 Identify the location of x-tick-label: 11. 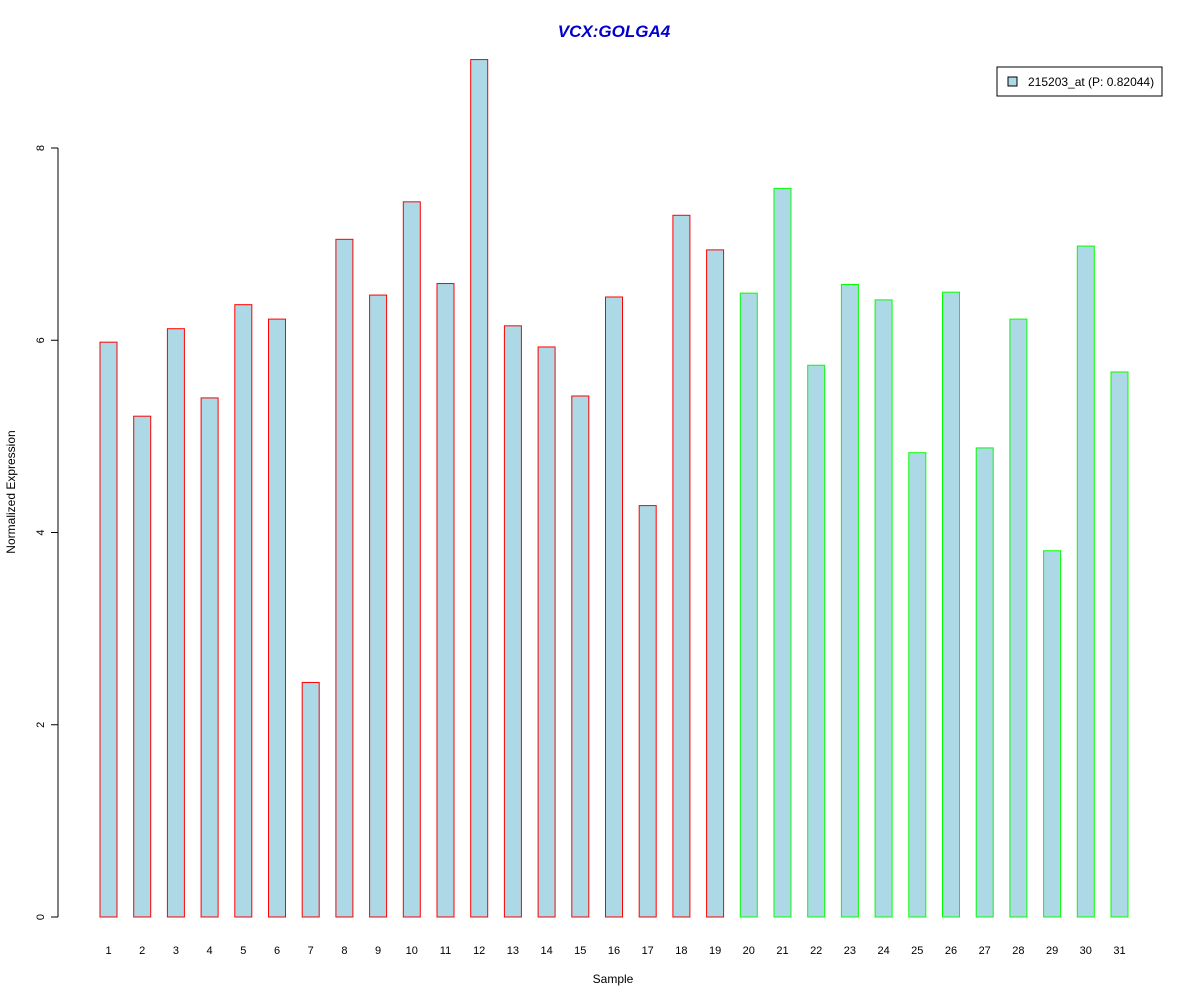
(445, 951).